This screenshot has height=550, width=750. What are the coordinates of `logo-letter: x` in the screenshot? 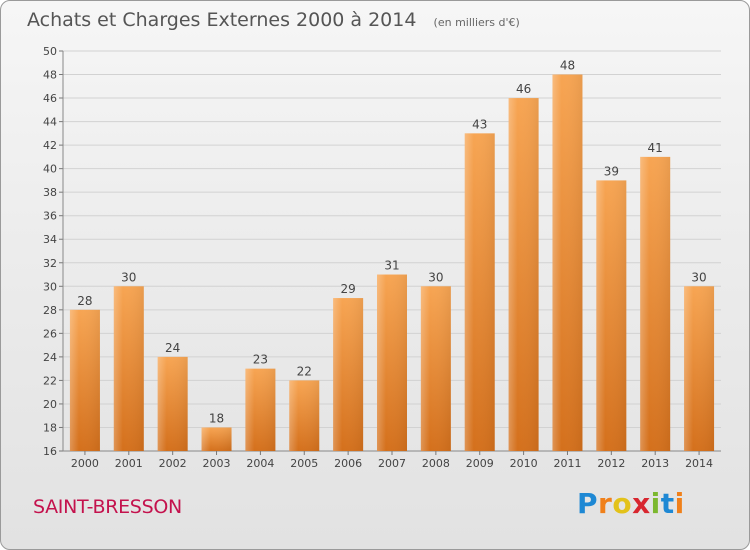 It's located at (641, 503).